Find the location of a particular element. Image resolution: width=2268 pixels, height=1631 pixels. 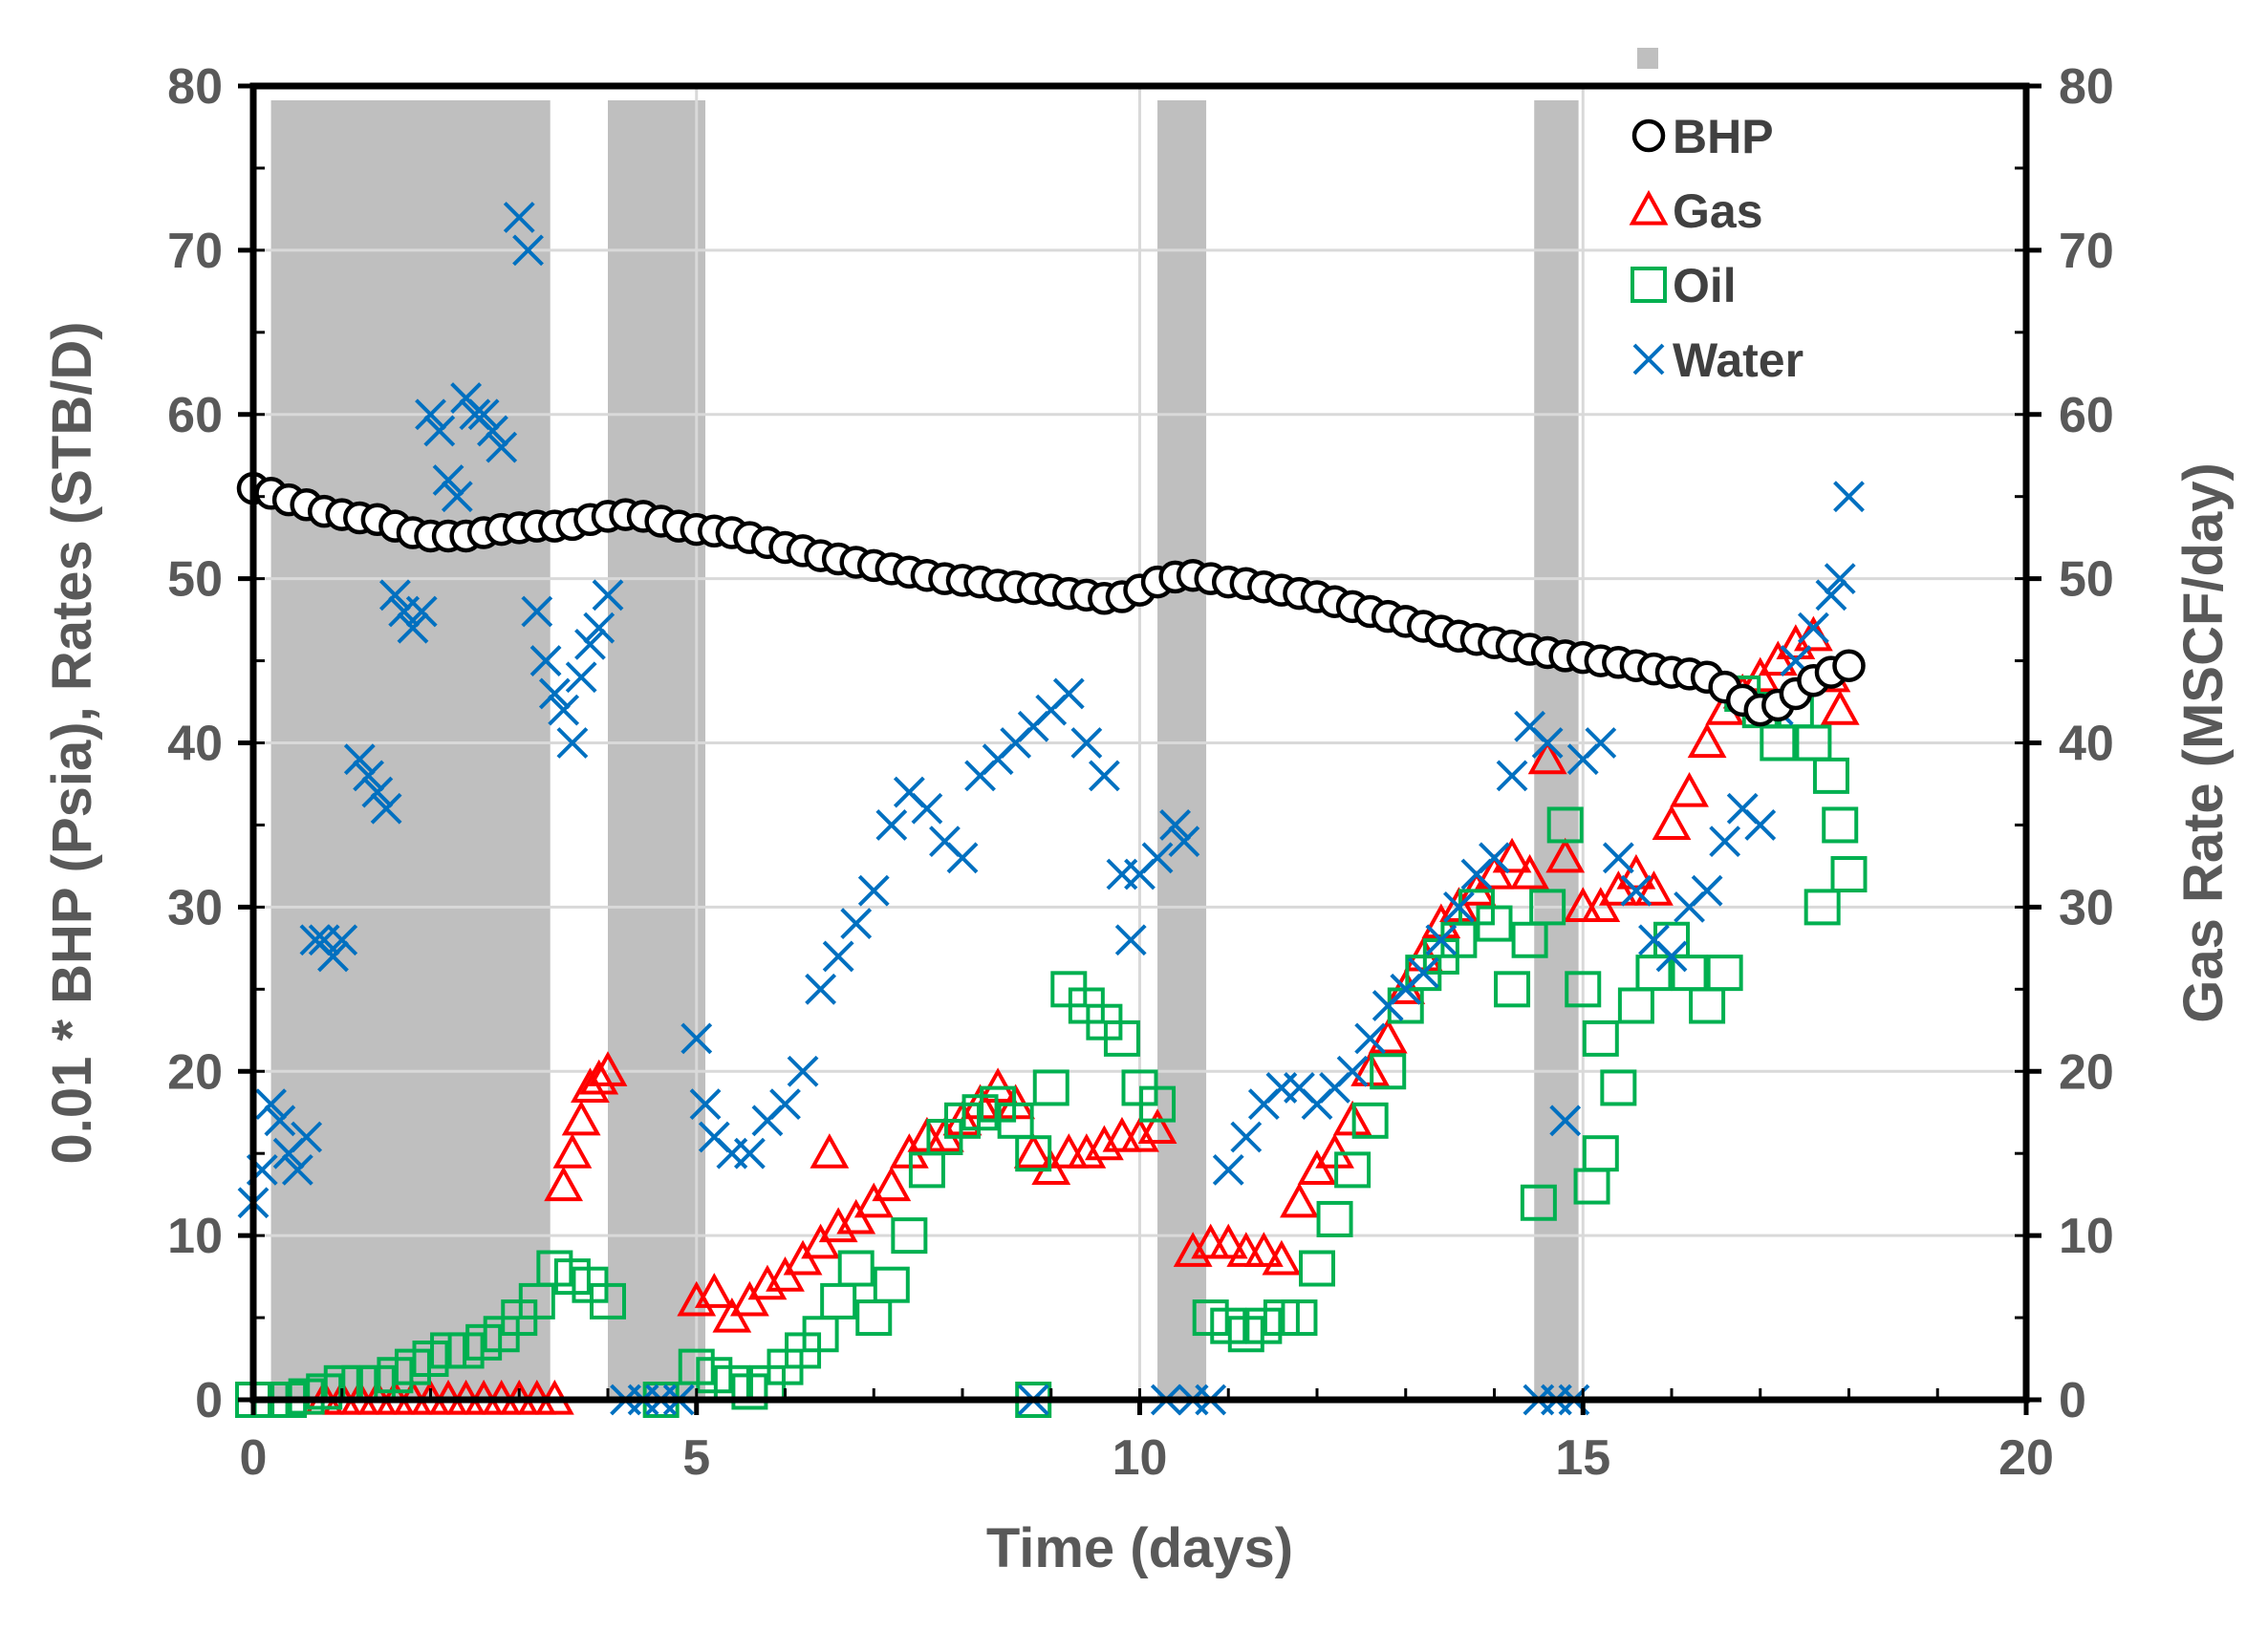

legend: BHP Gas Oil Water is located at coordinates (1716, 248).